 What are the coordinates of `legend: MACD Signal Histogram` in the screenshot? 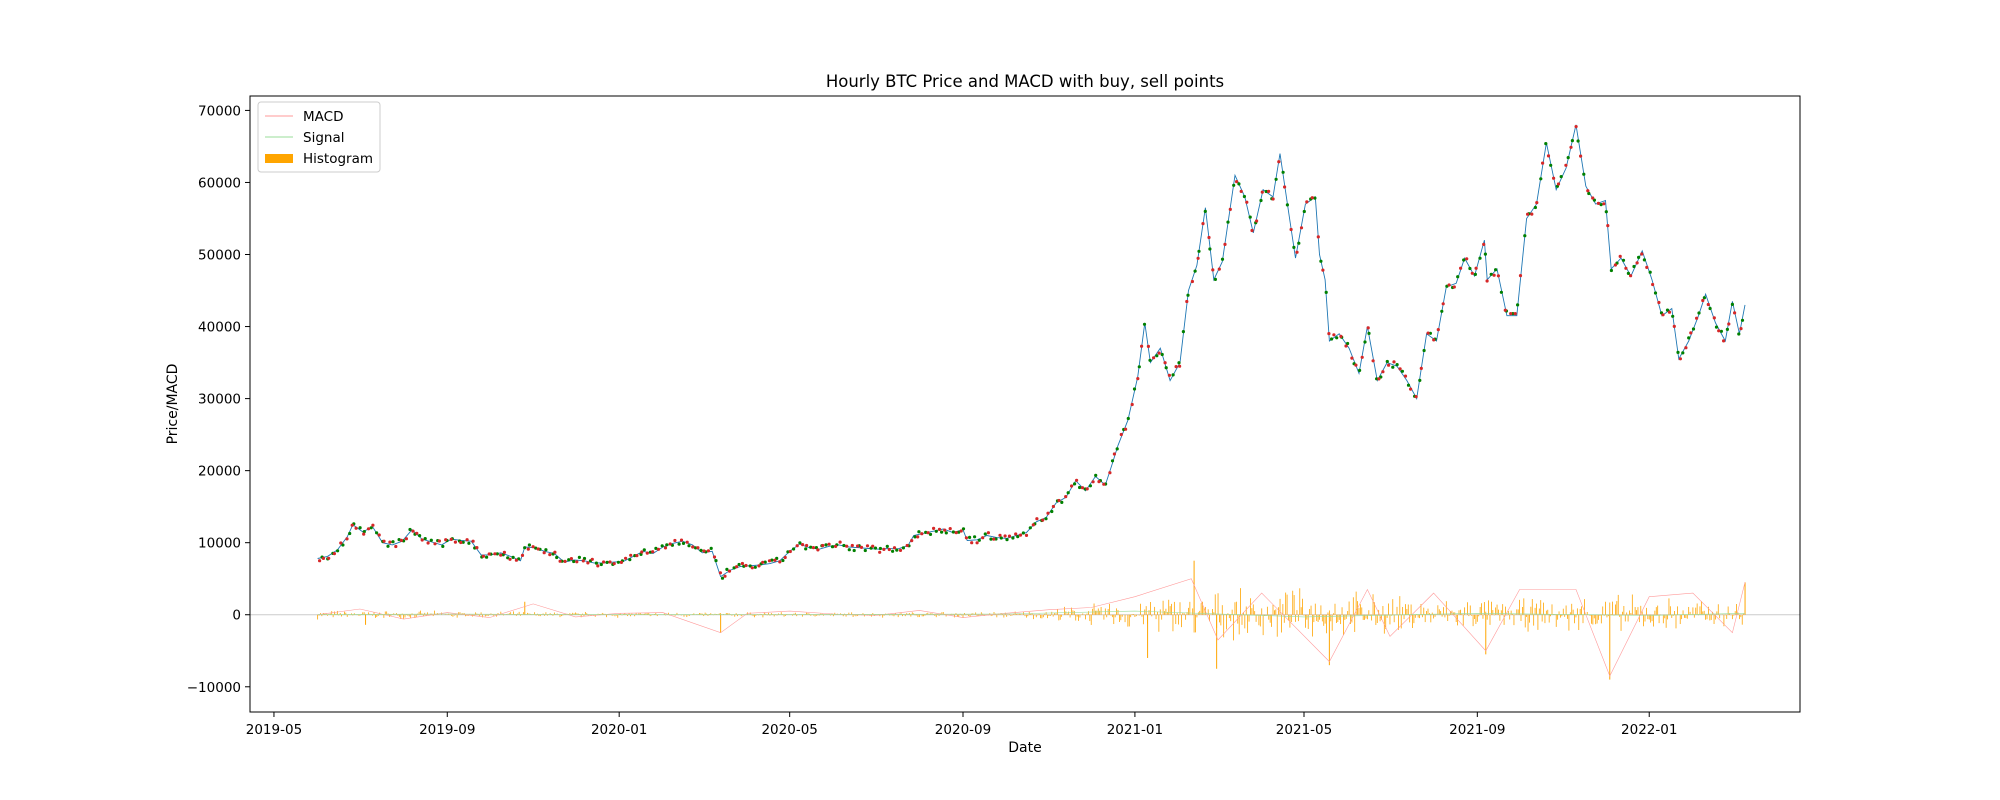 It's located at (319, 137).